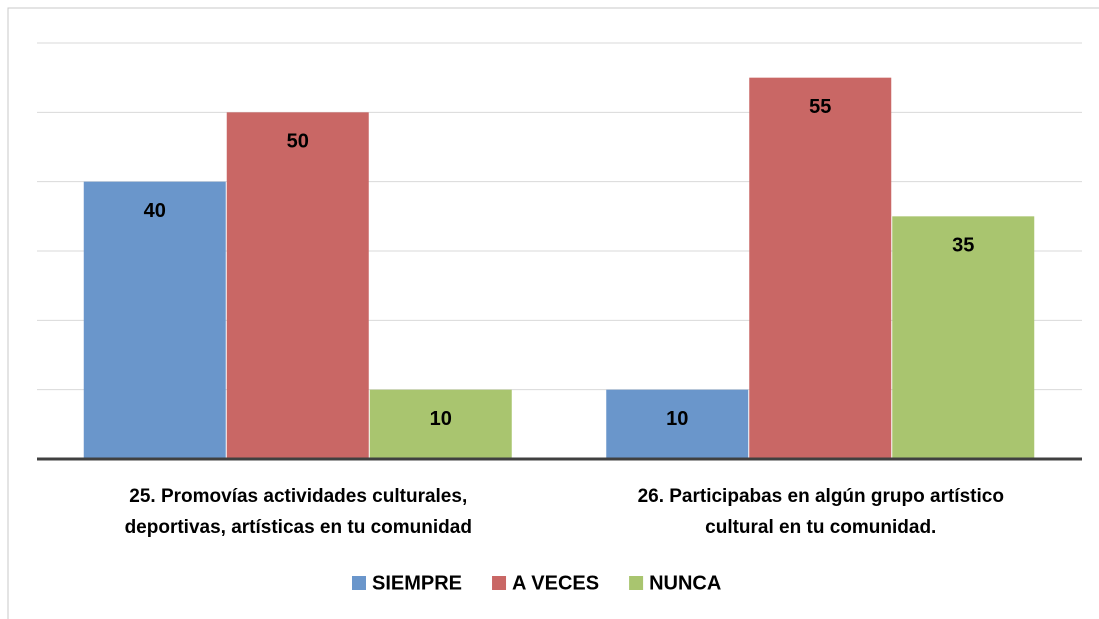 The width and height of the screenshot is (1099, 619). I want to click on legend-label: SIEMPRE, so click(417, 583).